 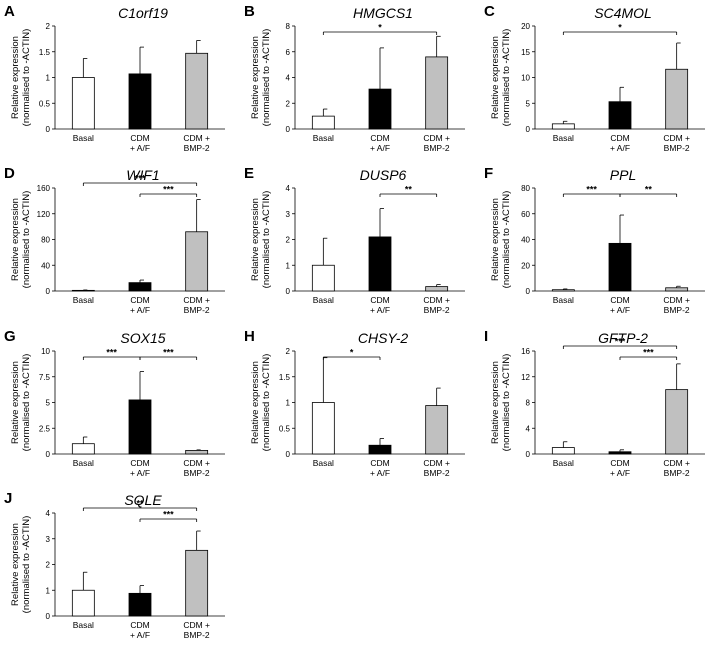 What do you see at coordinates (142, 338) in the screenshot?
I see `chart-title: SOX15` at bounding box center [142, 338].